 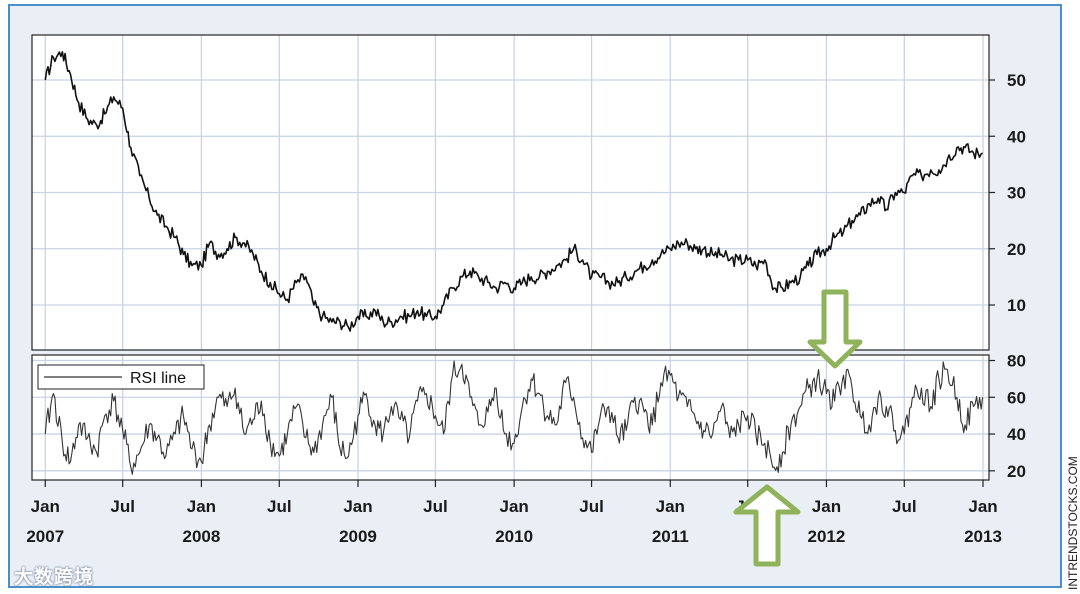 What do you see at coordinates (201, 536) in the screenshot?
I see `x-tick-year-label: 2008` at bounding box center [201, 536].